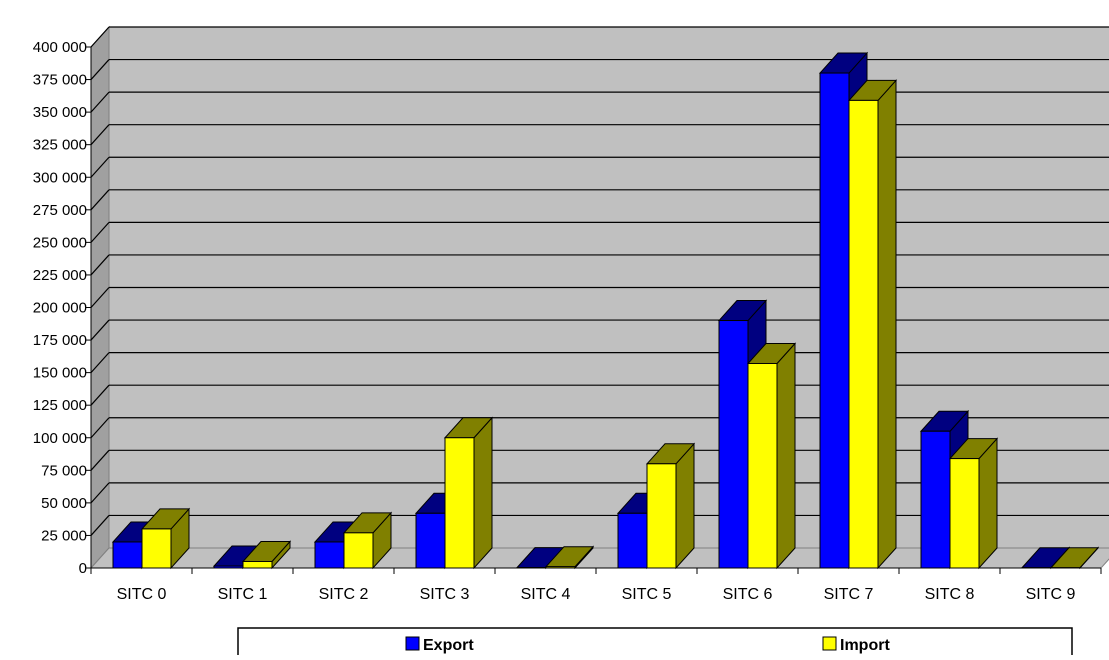 This screenshot has width=1109, height=660. Describe the element at coordinates (60, 275) in the screenshot. I see `y-tick-label: 225 000` at that location.